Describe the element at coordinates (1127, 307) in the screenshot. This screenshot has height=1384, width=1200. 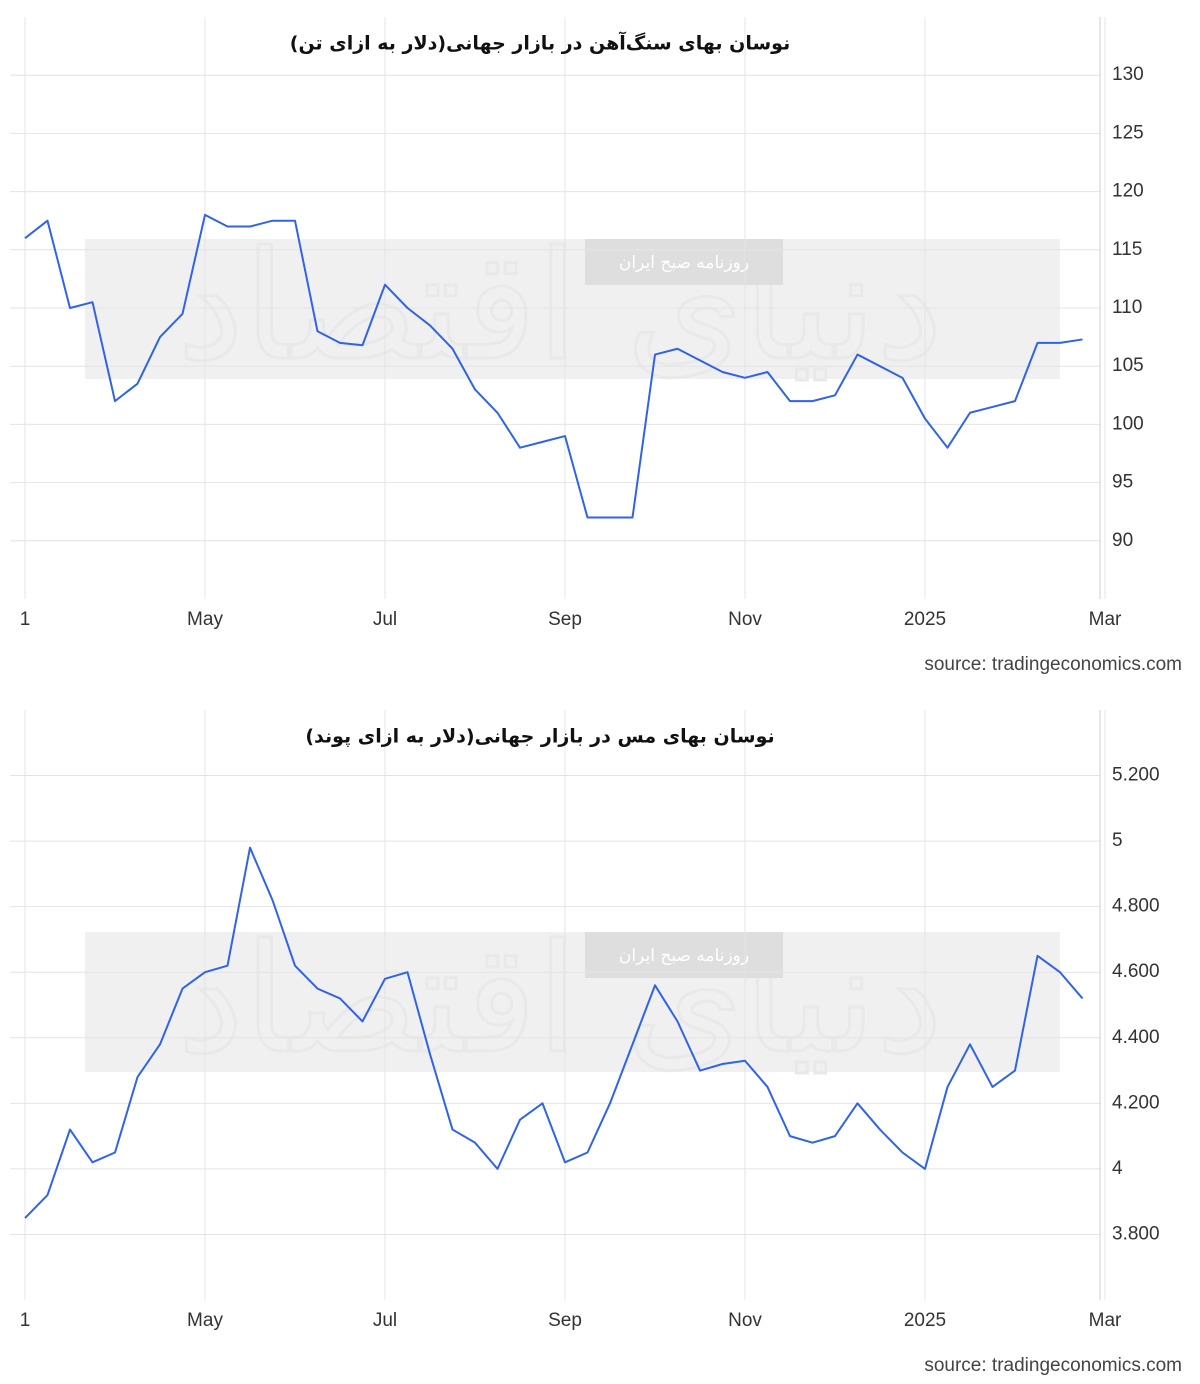
I see `y-tick-label: 110` at that location.